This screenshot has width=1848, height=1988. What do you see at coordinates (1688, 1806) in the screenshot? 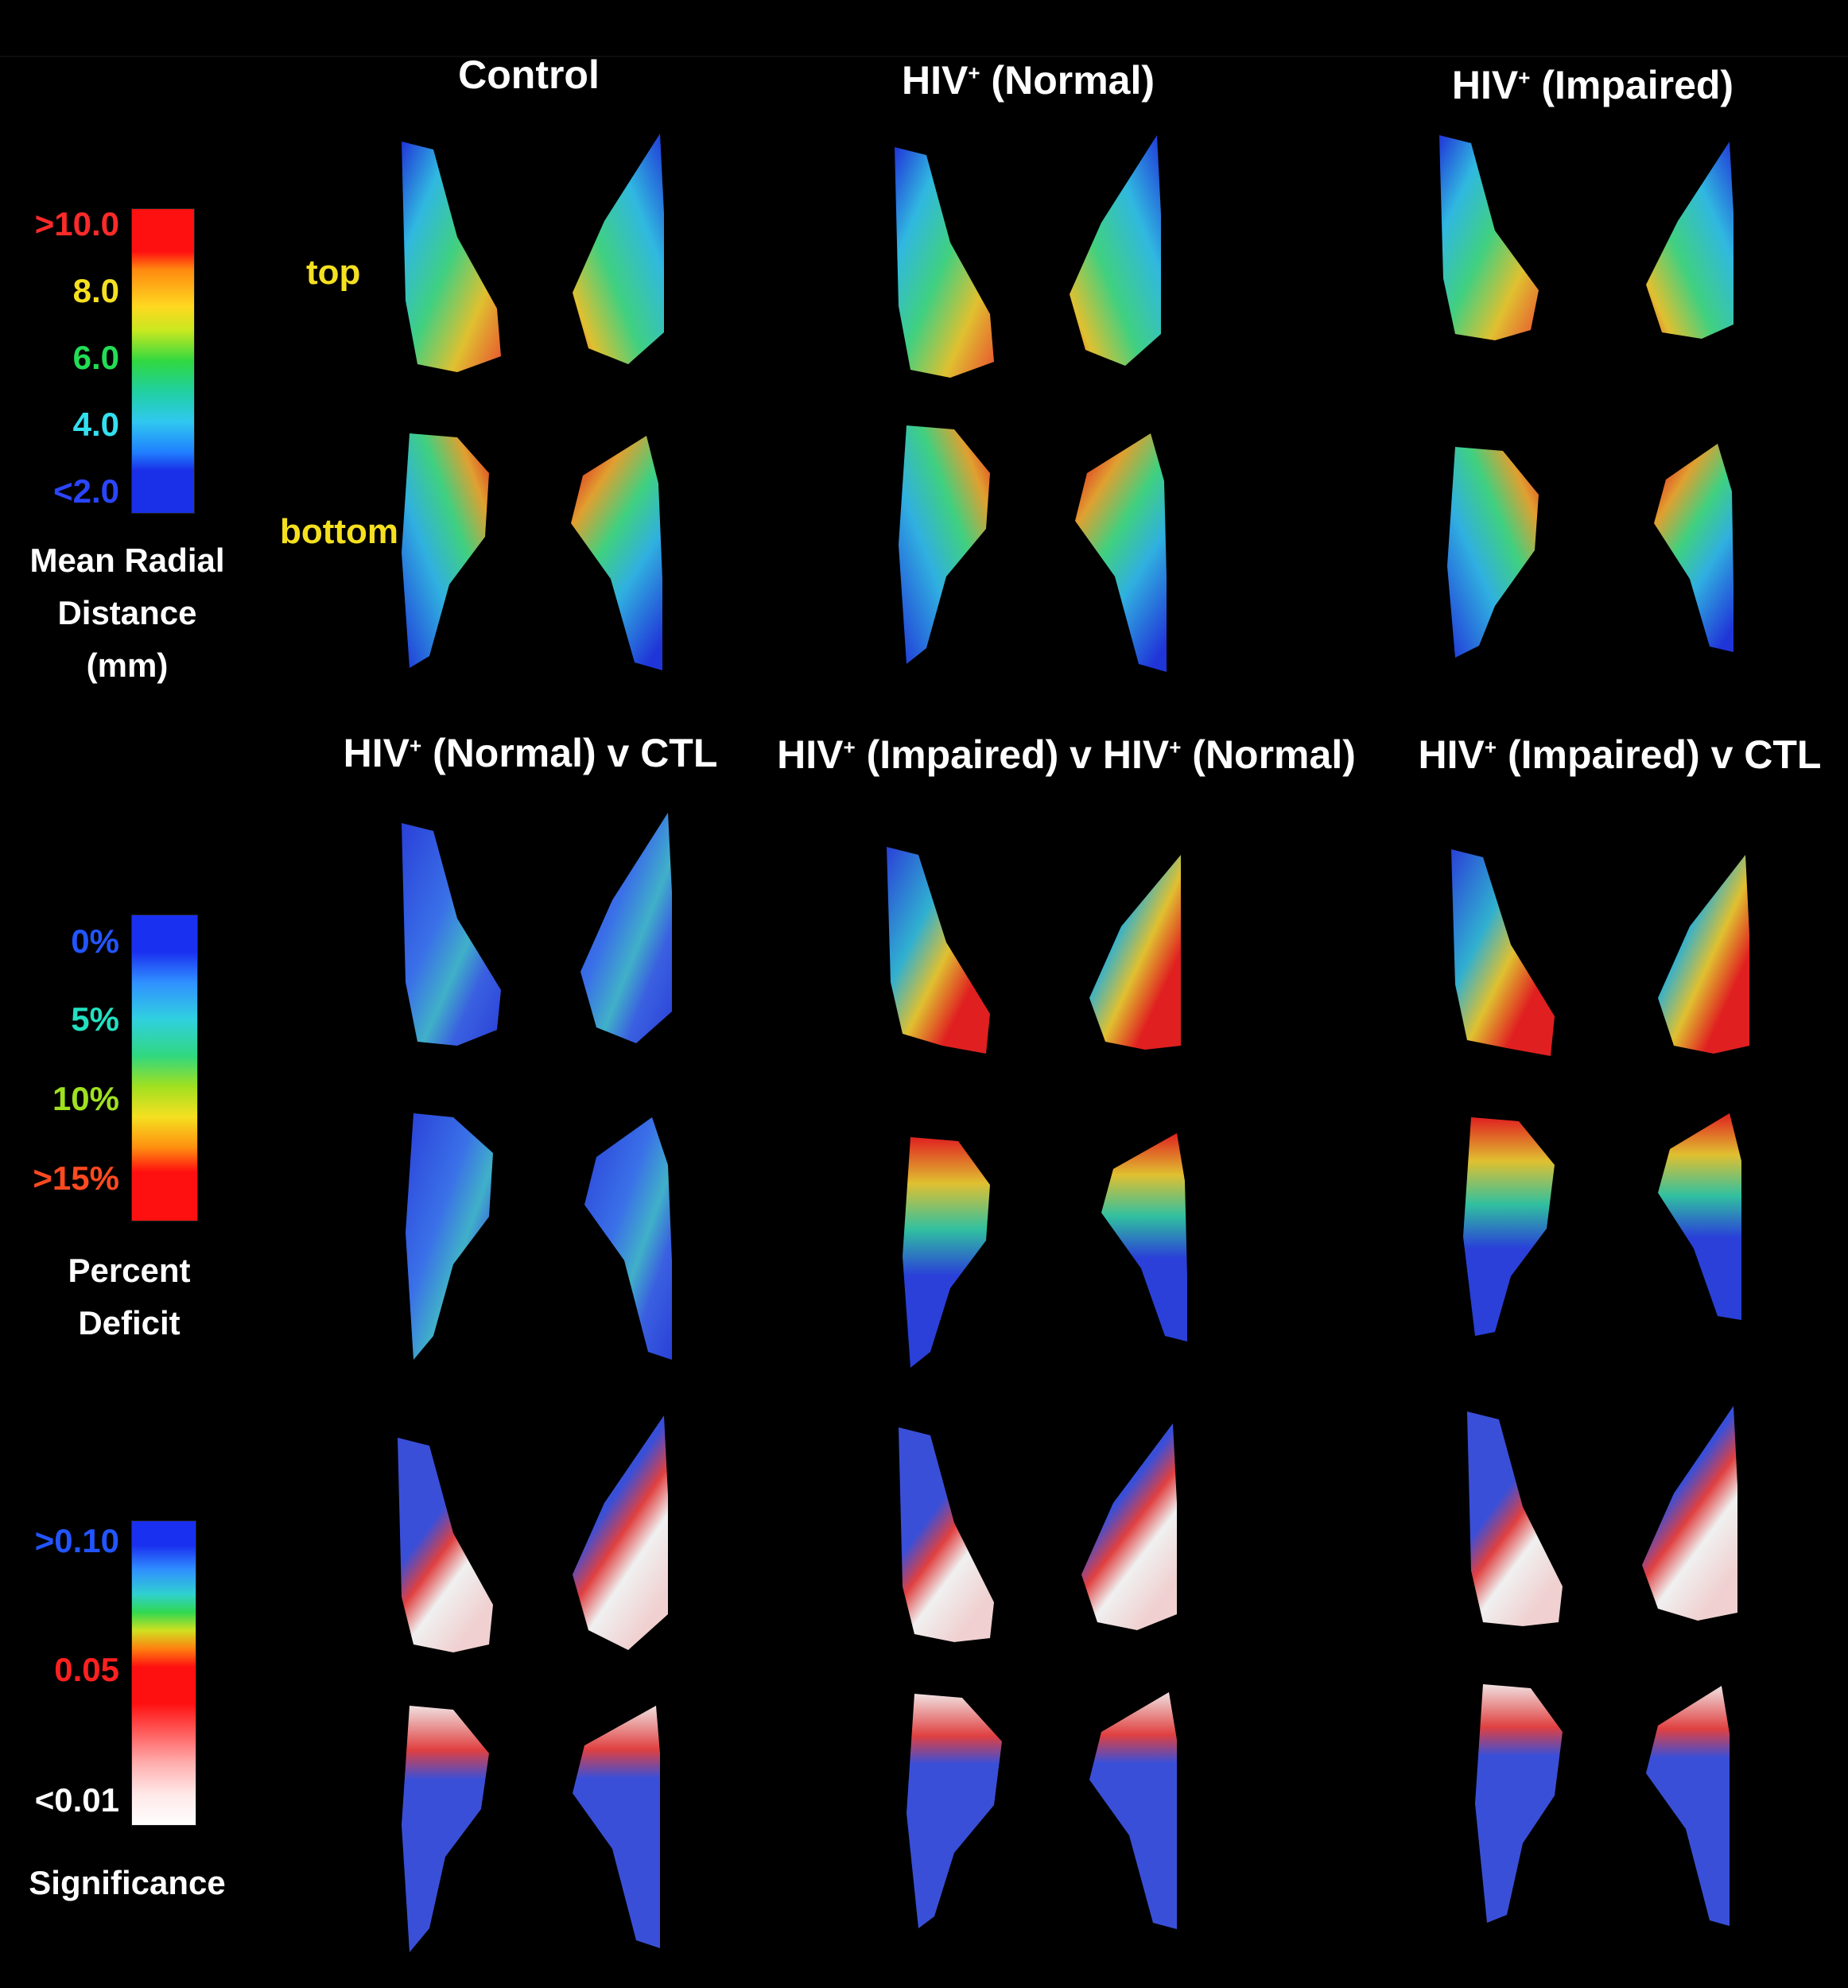
I see `sig-impaired-ctl-bottom-right` at bounding box center [1688, 1806].